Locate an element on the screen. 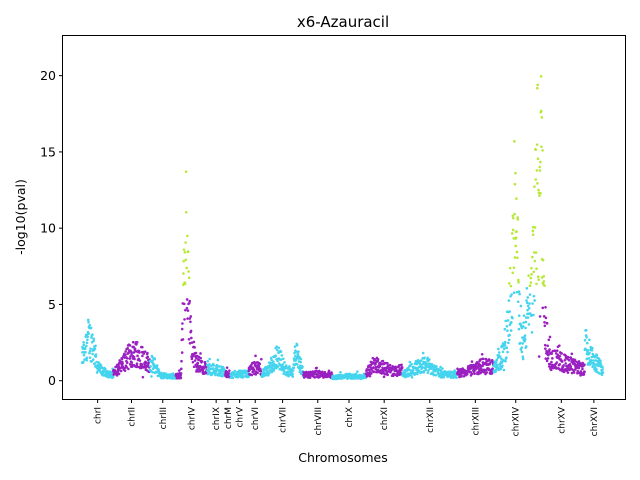 The height and width of the screenshot is (480, 640). x-tick-label-chrIX: chrIX is located at coordinates (217, 418).